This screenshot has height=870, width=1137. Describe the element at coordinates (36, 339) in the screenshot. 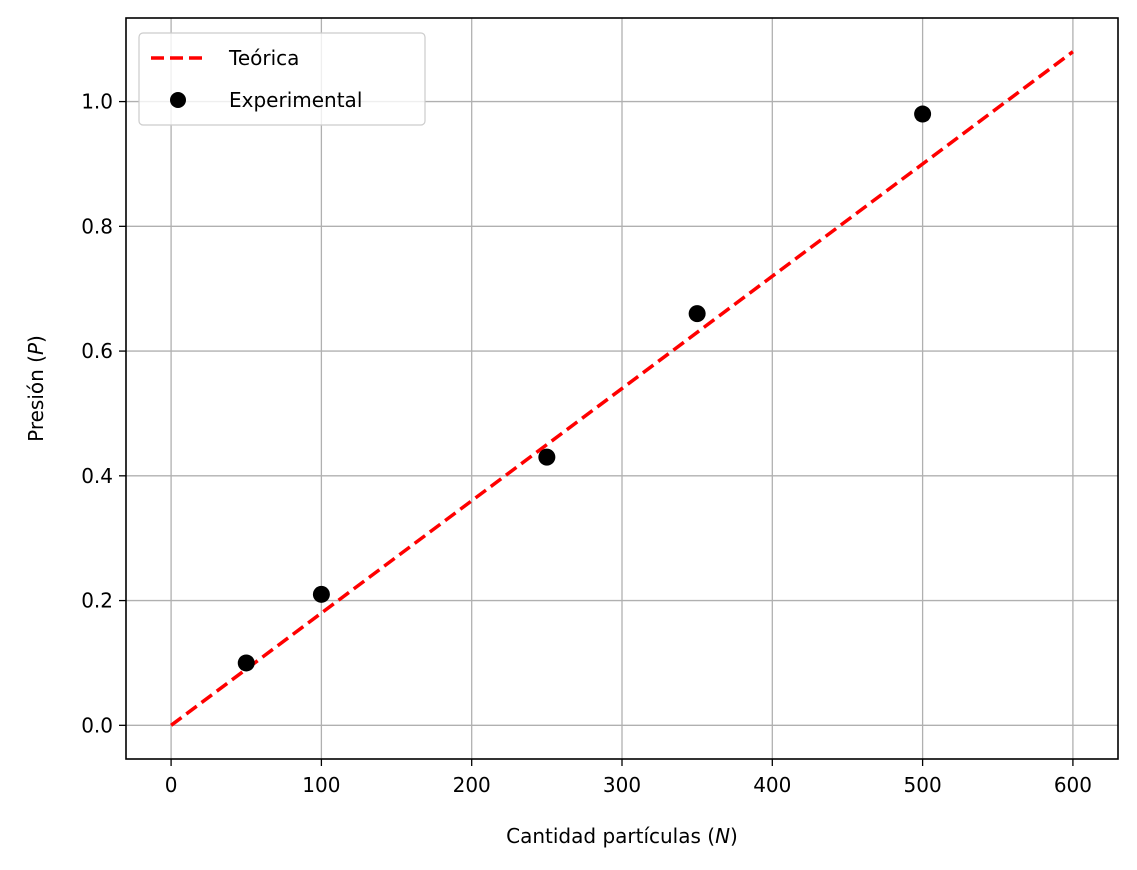

I see `y-axis-label-suffix: )` at that location.